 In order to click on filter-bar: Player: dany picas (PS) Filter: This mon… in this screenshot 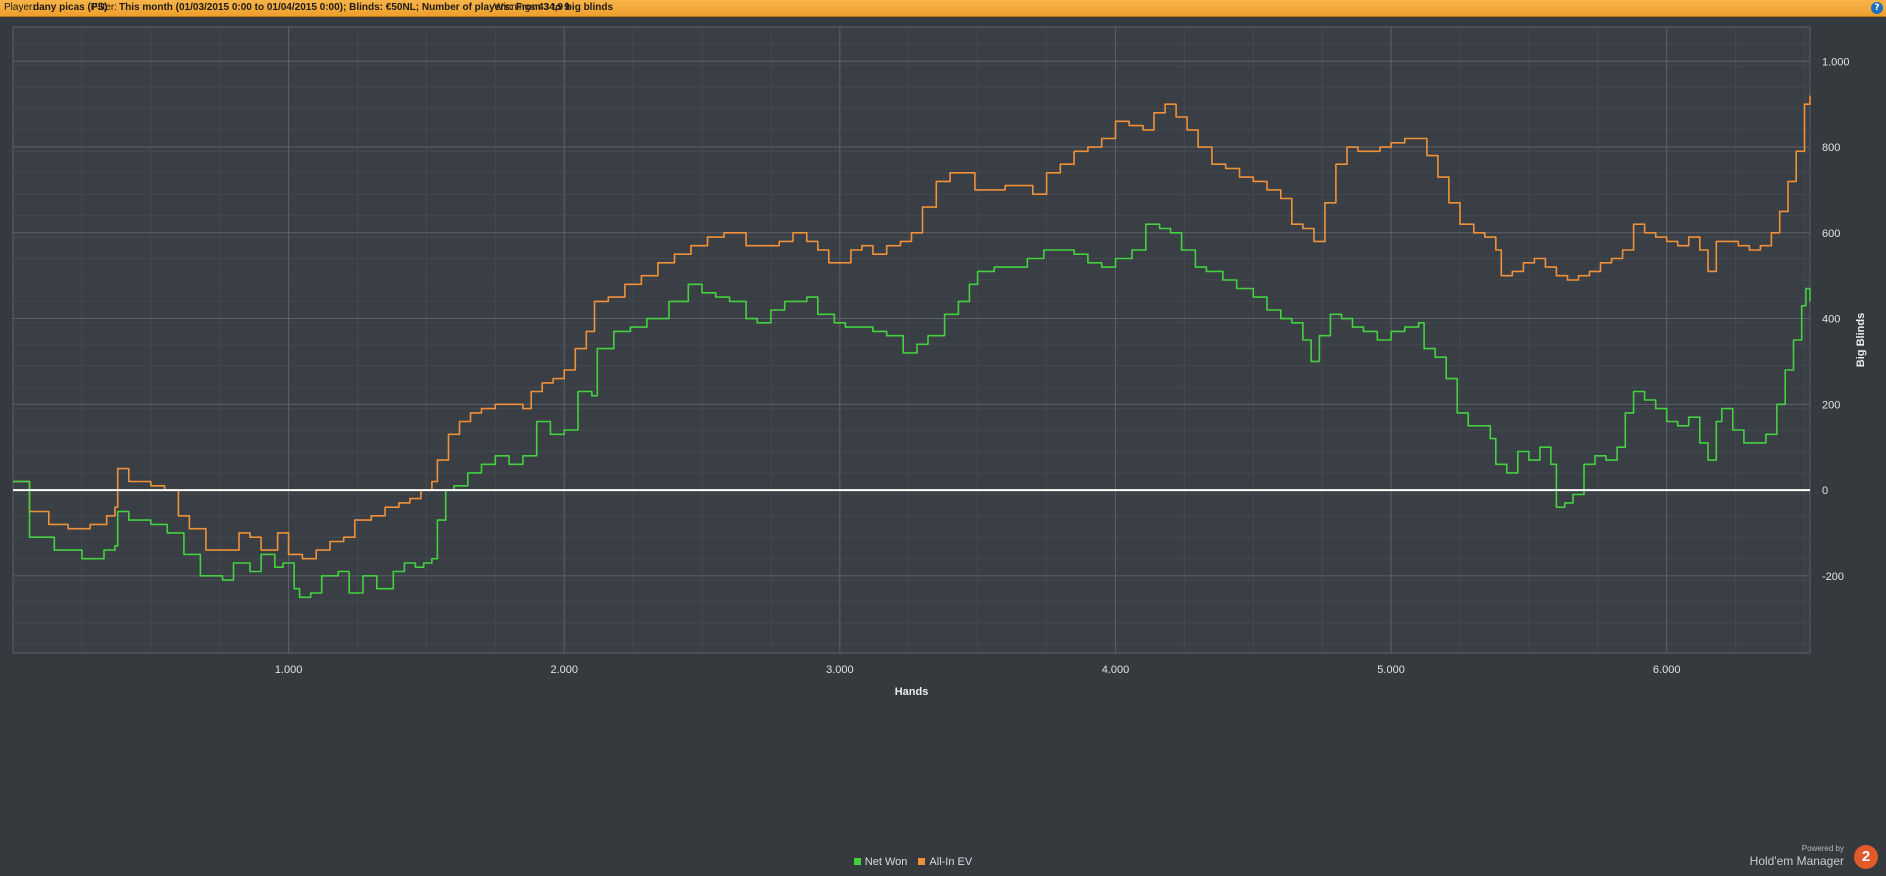, I will do `click(943, 8)`.